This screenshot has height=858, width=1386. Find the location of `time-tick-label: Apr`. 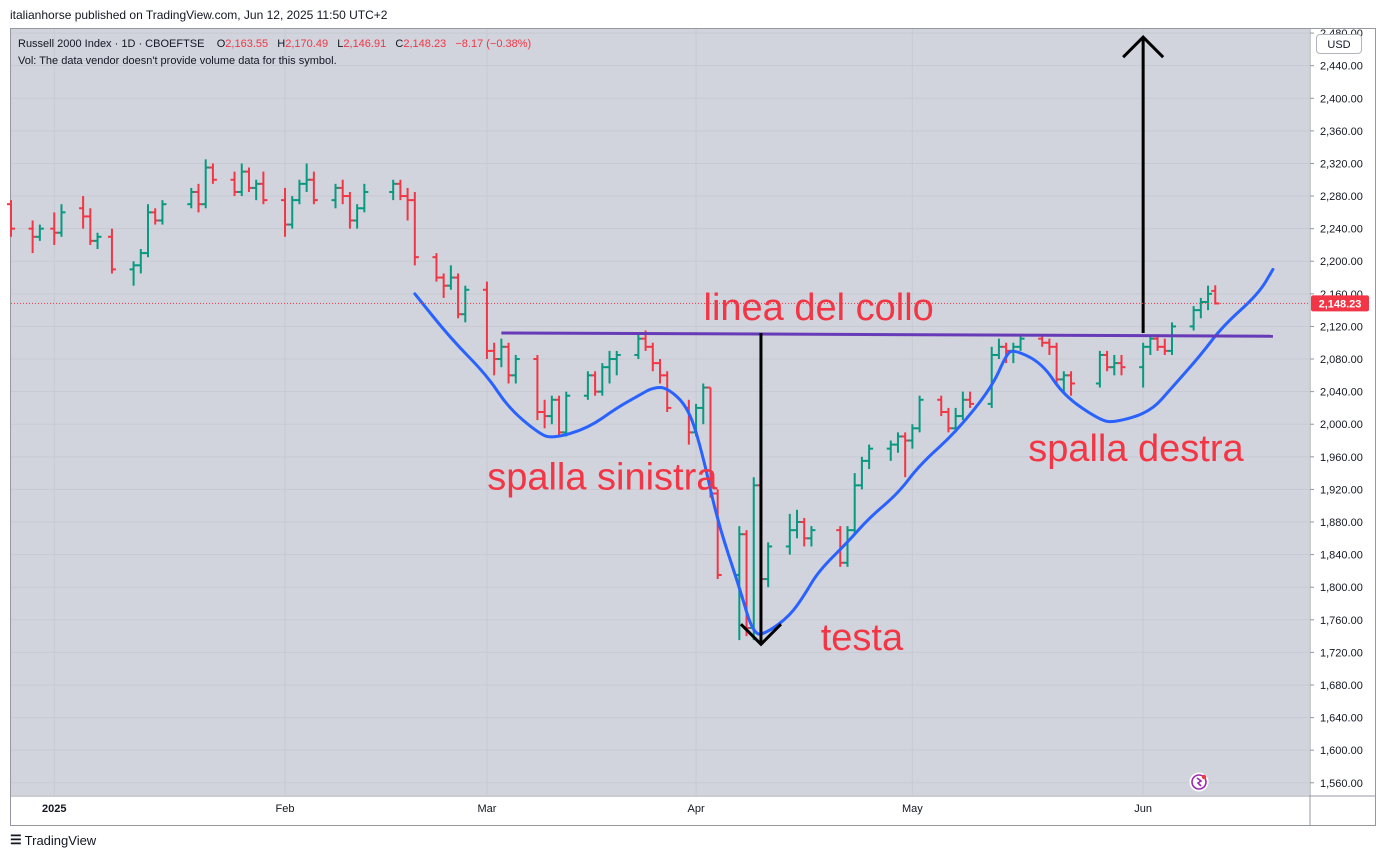

time-tick-label: Apr is located at coordinates (695, 809).